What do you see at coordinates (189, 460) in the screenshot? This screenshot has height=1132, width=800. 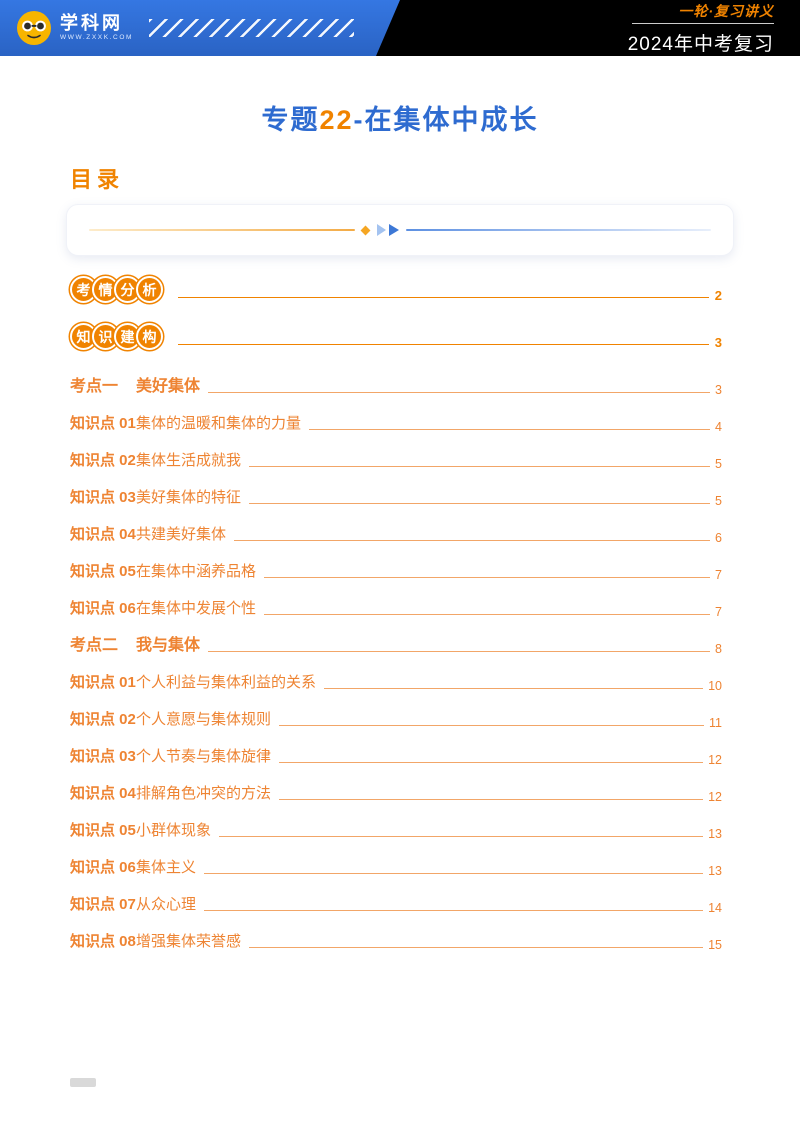 I see `entry-title: 集体生活成就我` at bounding box center [189, 460].